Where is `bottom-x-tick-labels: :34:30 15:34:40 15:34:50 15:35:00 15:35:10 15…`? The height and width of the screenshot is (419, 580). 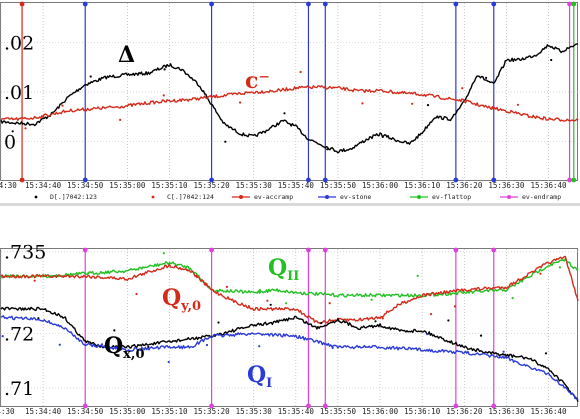 bottom-x-tick-labels: :34:30 15:34:40 15:34:50 15:35:00 15:35:10 15… is located at coordinates (283, 411).